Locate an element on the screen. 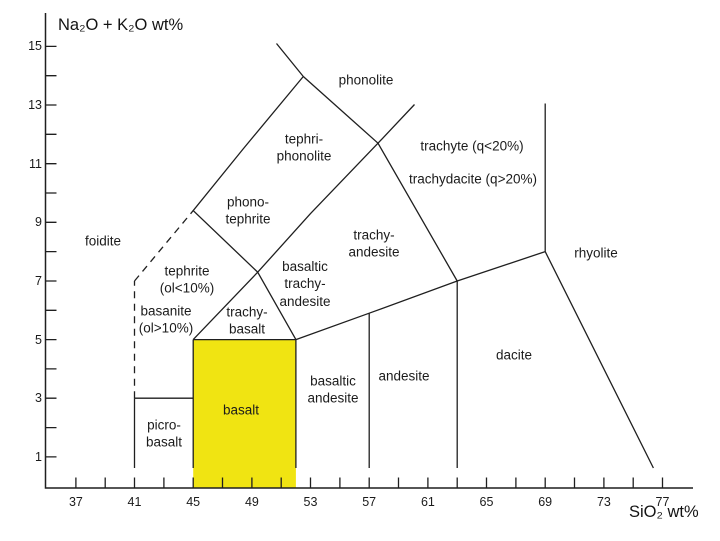 The image size is (720, 541). field-label-tephrite: tephrite (ol<10%) is located at coordinates (187, 279).